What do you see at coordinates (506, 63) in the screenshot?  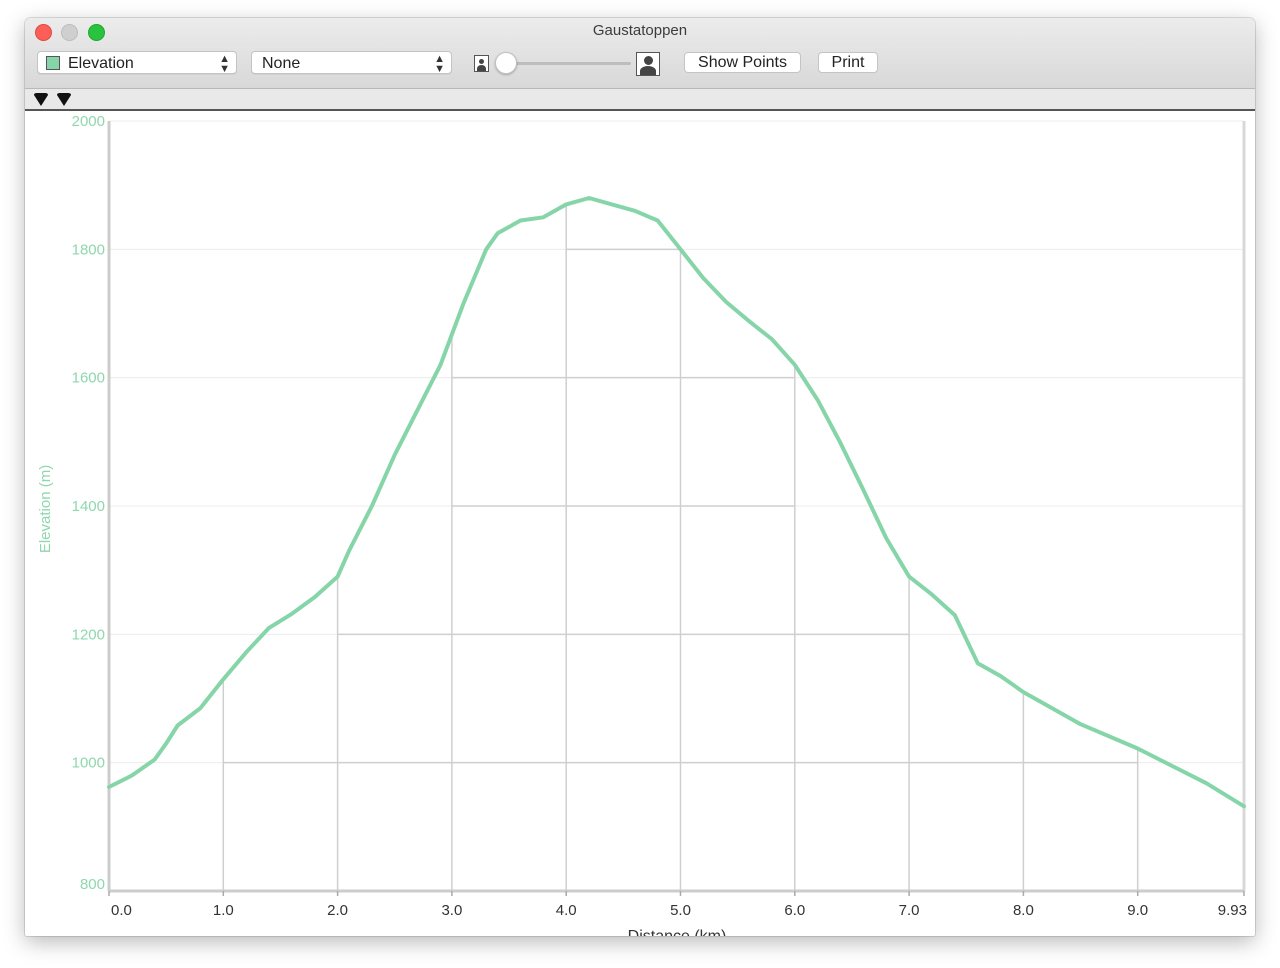 I see `zoom-slider-knob` at bounding box center [506, 63].